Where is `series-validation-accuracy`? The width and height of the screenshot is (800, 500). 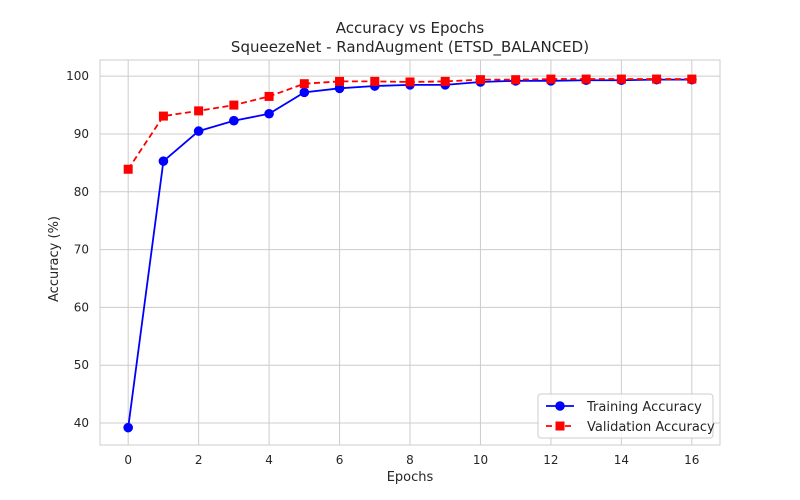 series-validation-accuracy is located at coordinates (410, 124).